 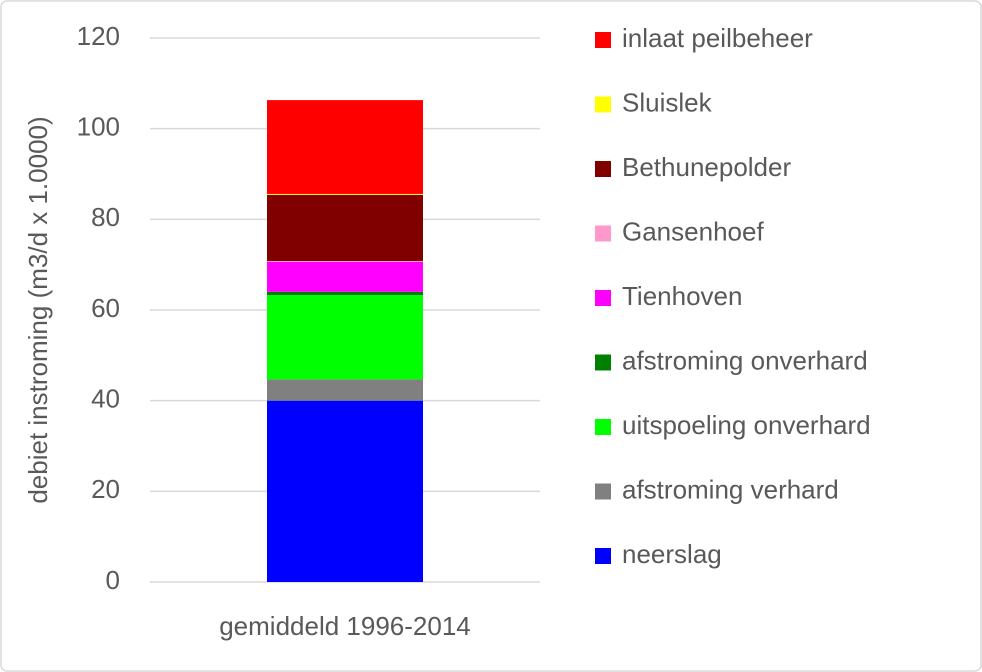 What do you see at coordinates (706, 167) in the screenshot?
I see `legend-label: Bethunepolder` at bounding box center [706, 167].